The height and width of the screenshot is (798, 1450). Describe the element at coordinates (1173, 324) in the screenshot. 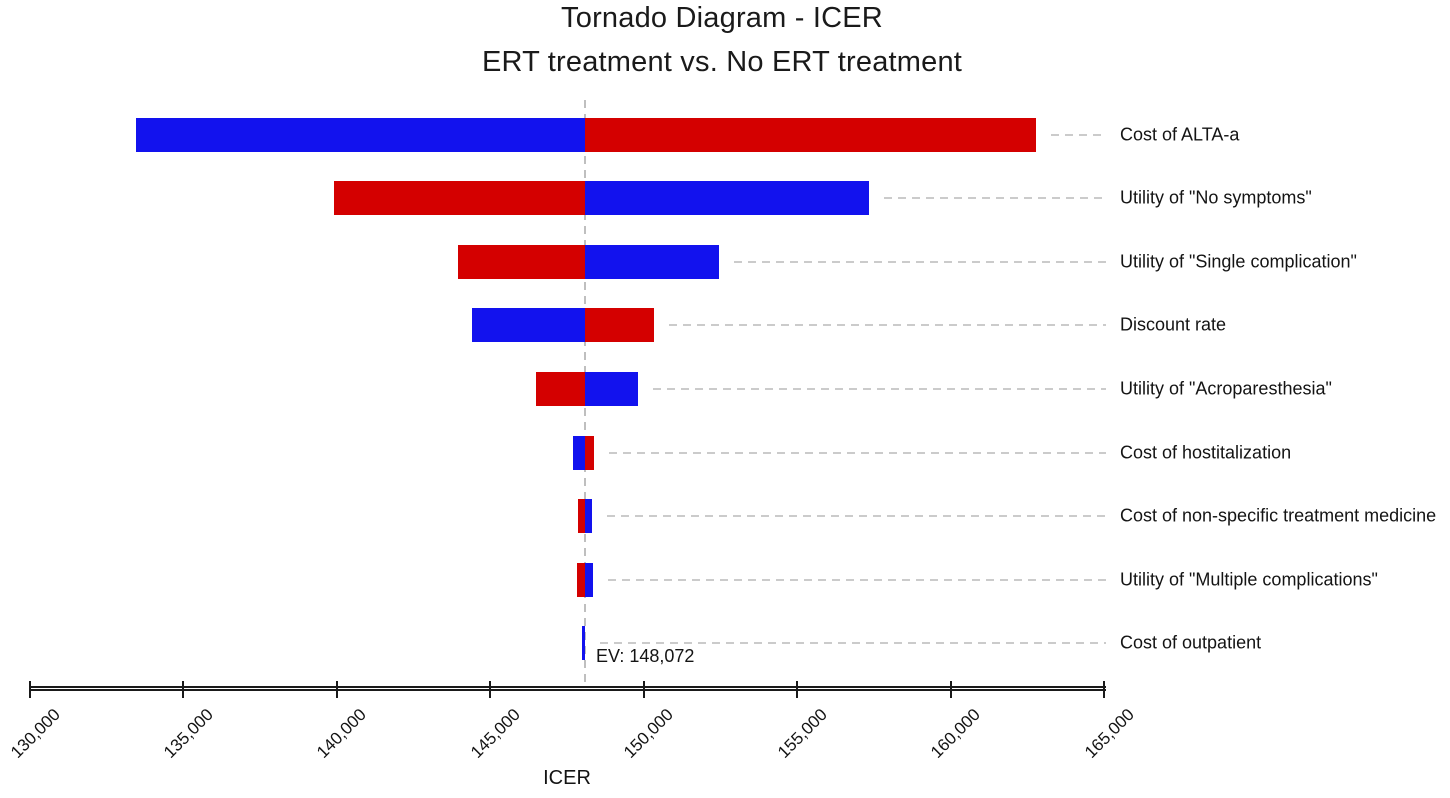

I see `bar-label: Discount rate` at that location.